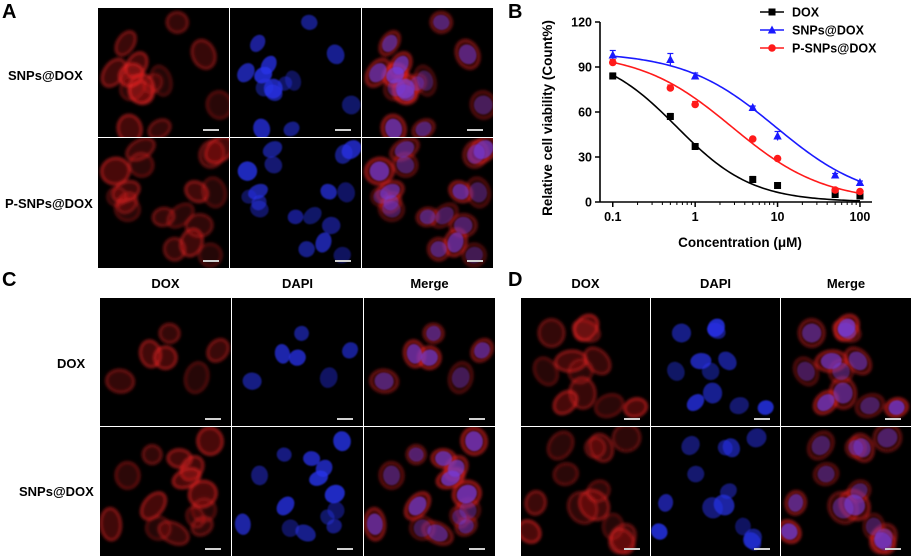 The height and width of the screenshot is (558, 913). What do you see at coordinates (71, 363) in the screenshot?
I see `row-label-c-dox: DOX` at bounding box center [71, 363].